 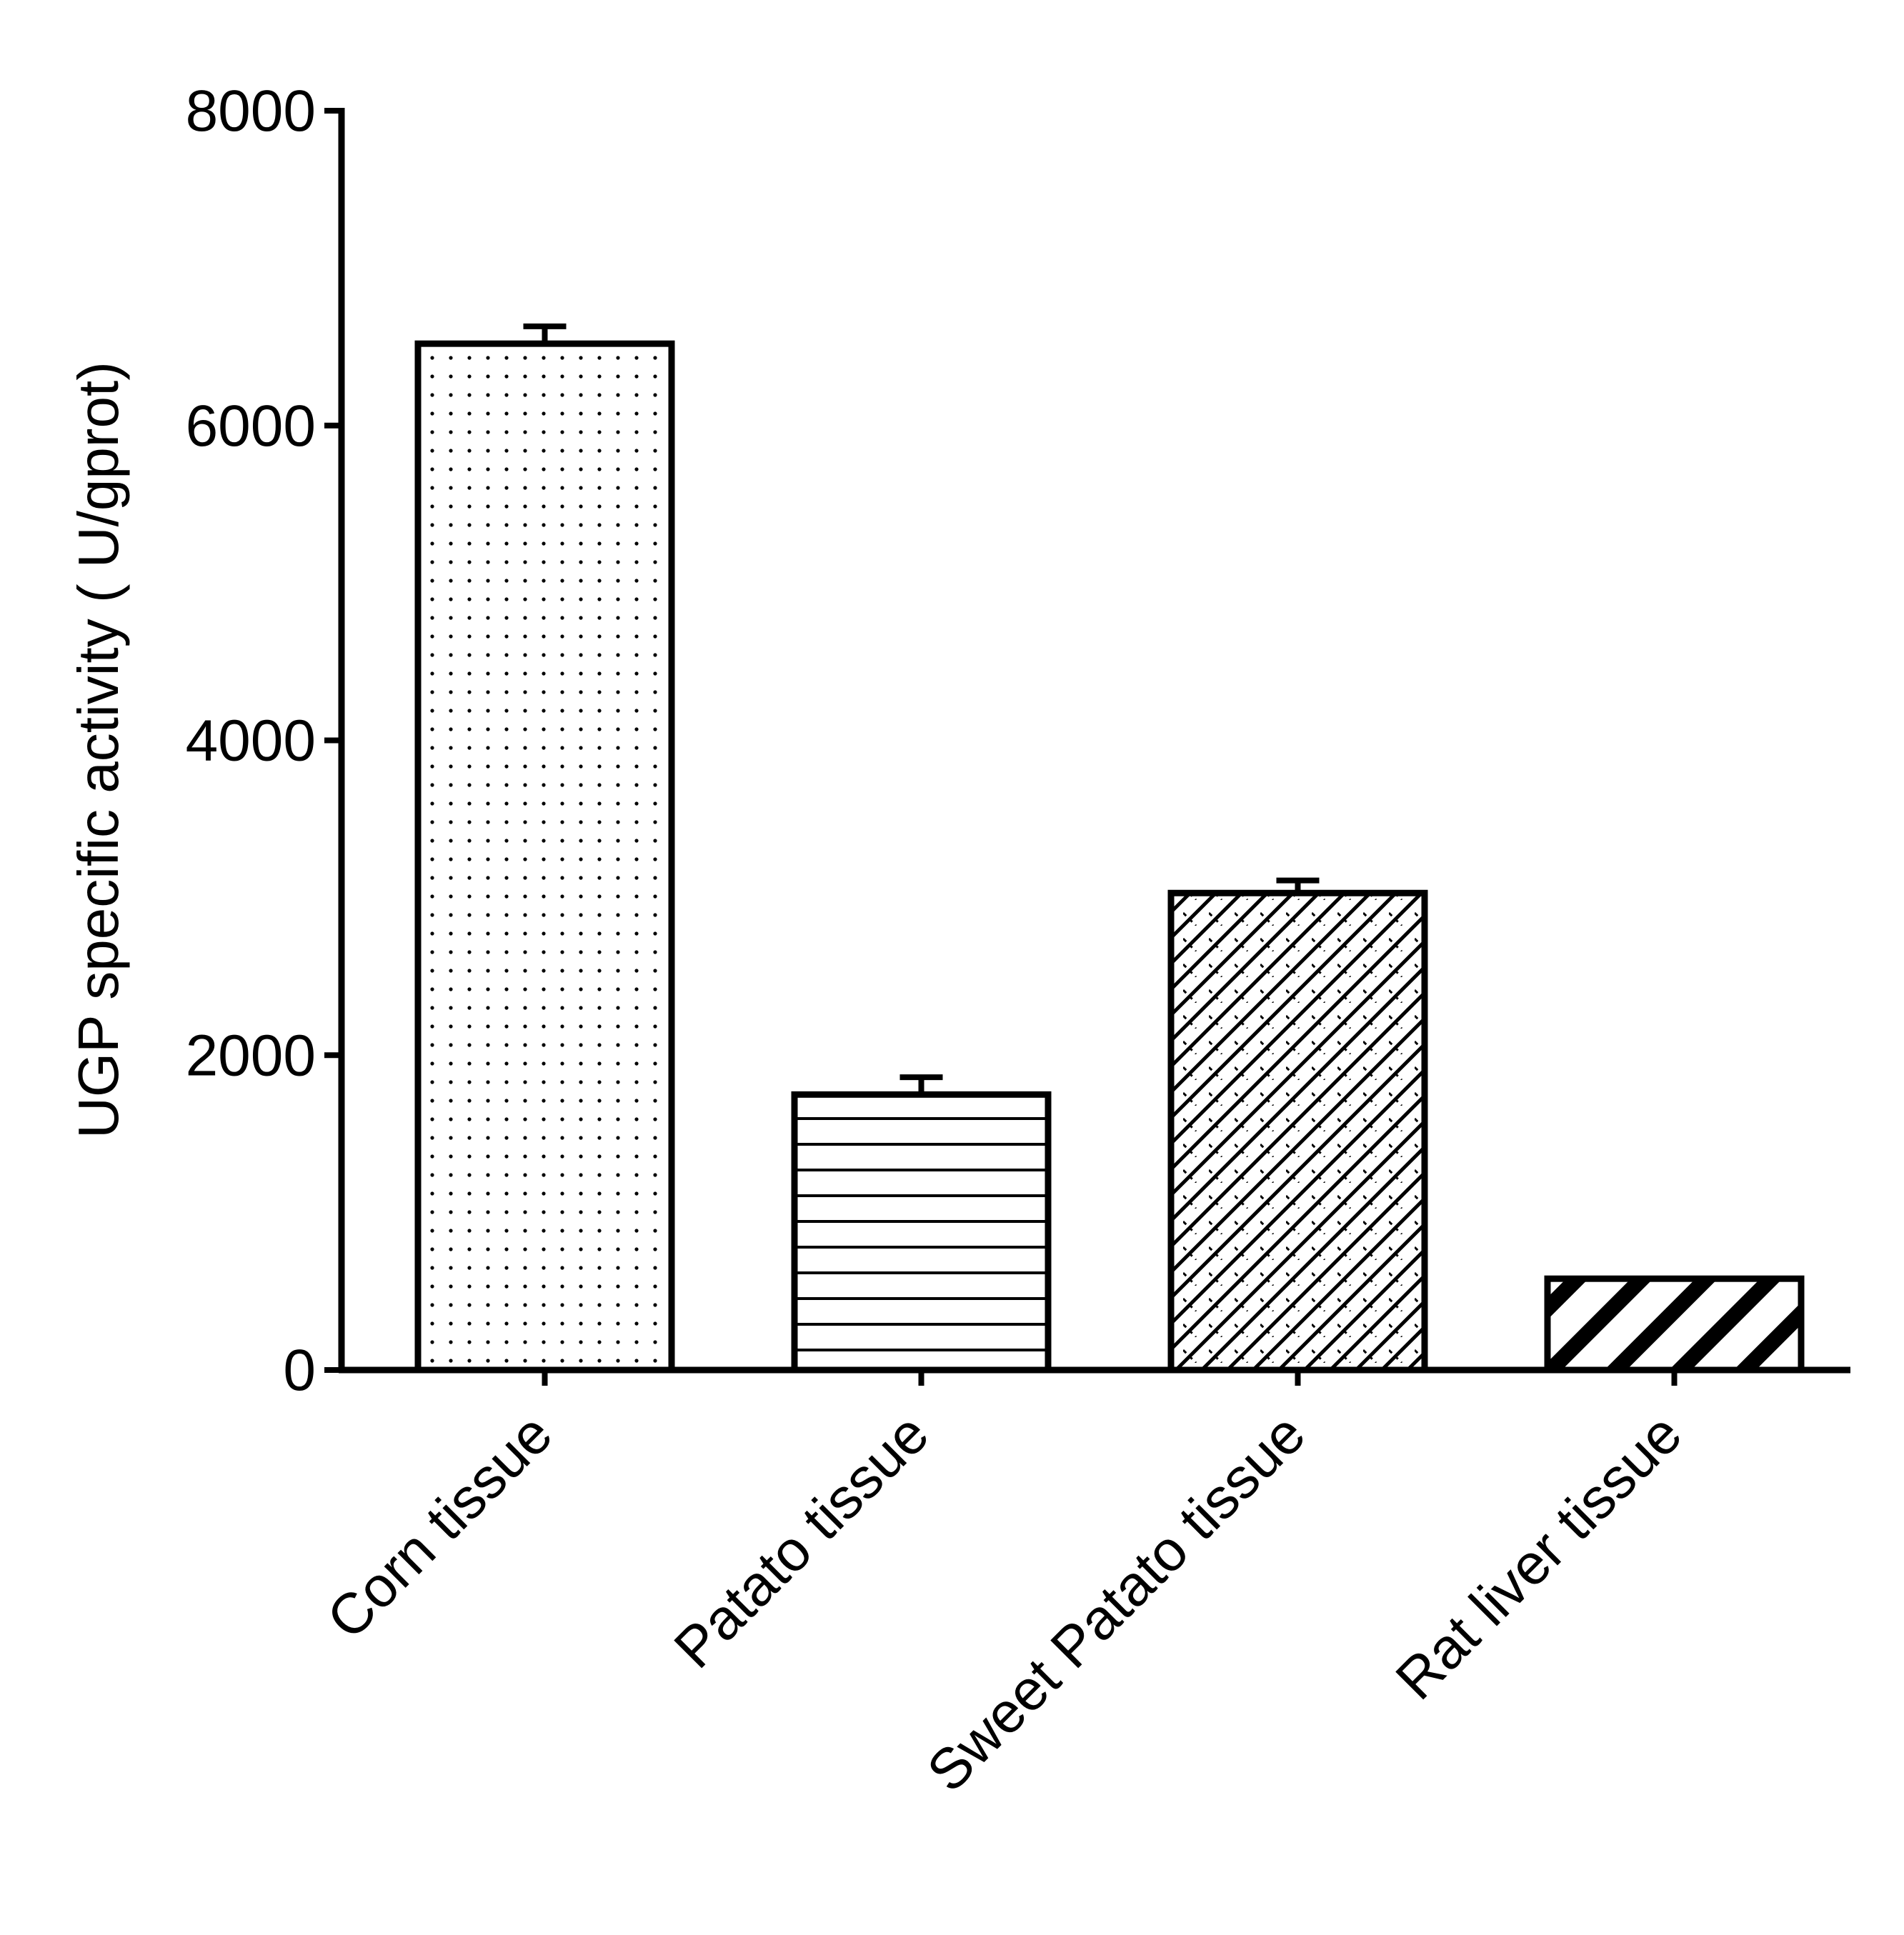 I want to click on y-tick-label-4000: 4000, so click(x=251, y=741).